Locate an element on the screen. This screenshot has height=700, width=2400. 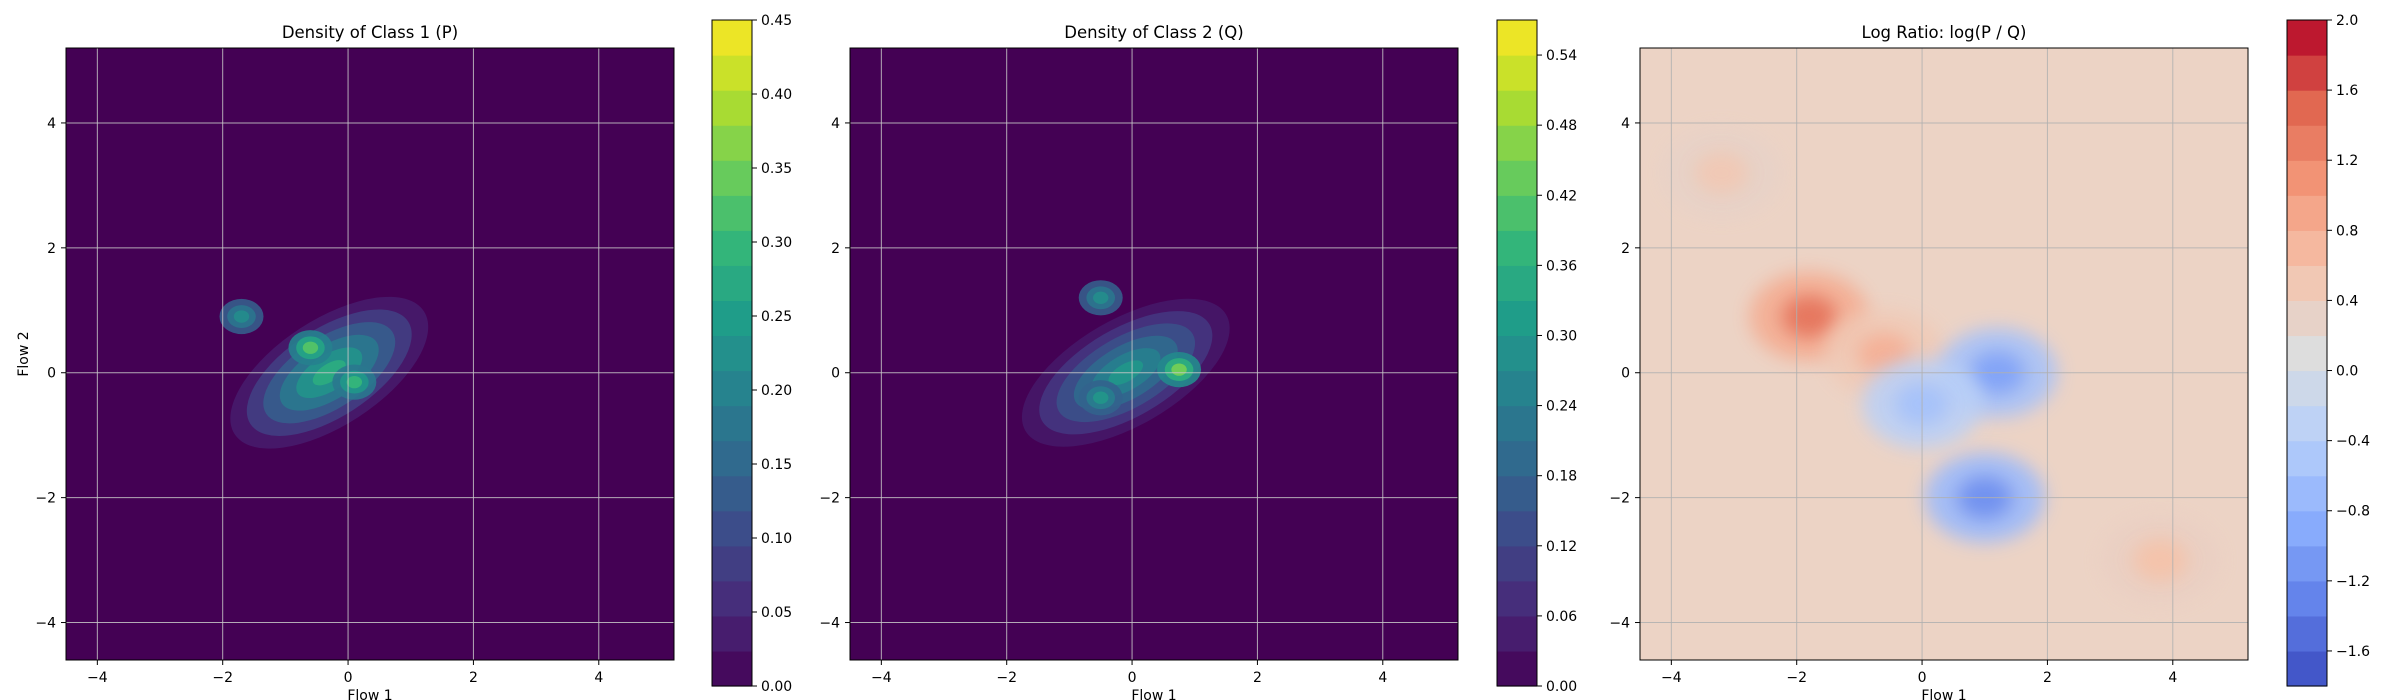
colorbar: −1.6 −1.2 −0.8 −0.4 0.0 0.4 0.8 1.2 1.6 2.0 is located at coordinates (2328, 350).